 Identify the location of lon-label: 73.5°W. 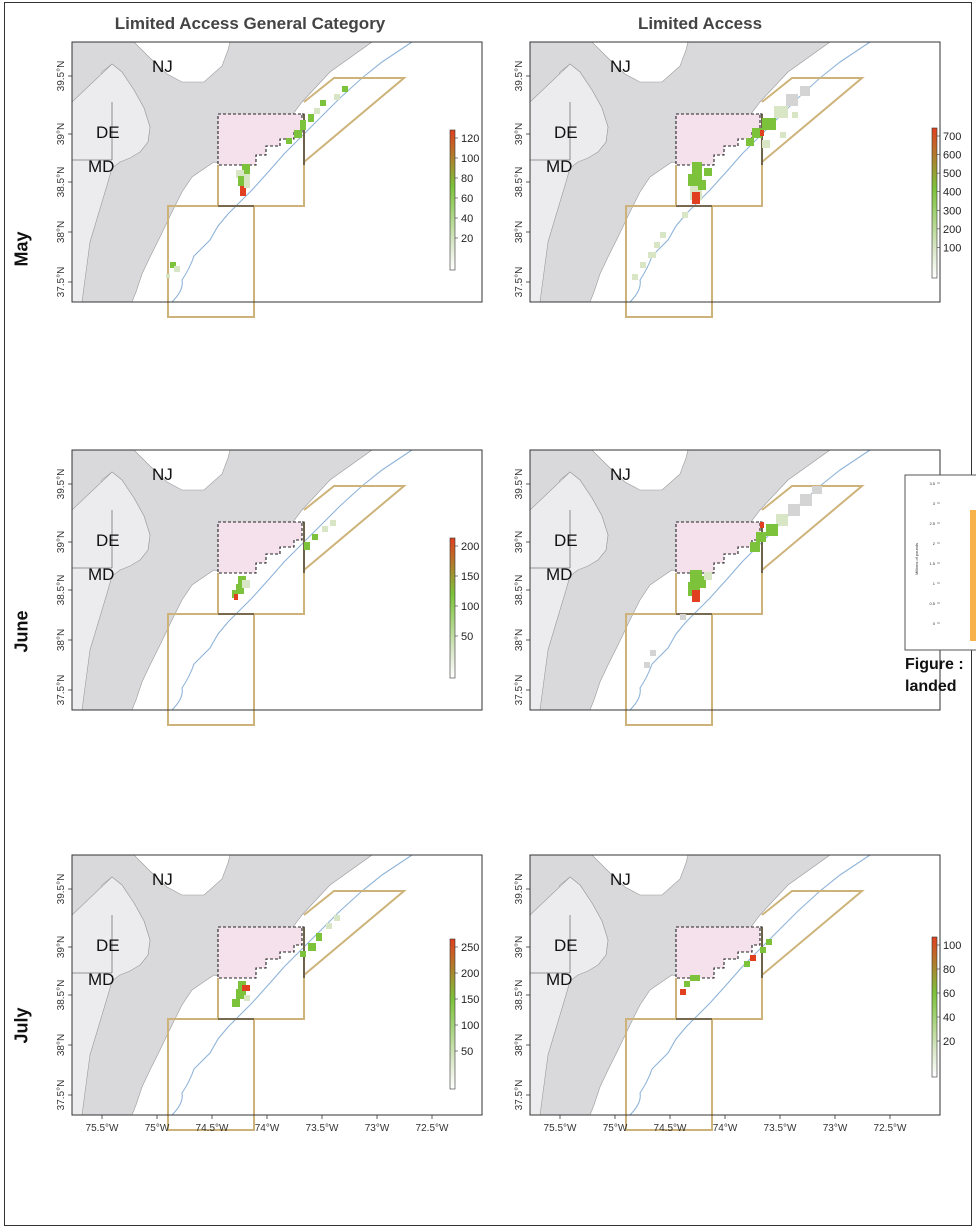
(780, 1128).